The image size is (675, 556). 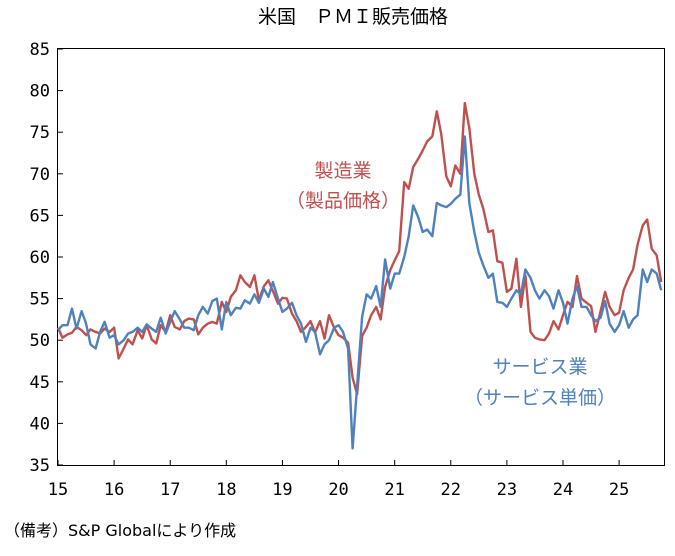 I want to click on y-tick-label: 50, so click(x=40, y=341).